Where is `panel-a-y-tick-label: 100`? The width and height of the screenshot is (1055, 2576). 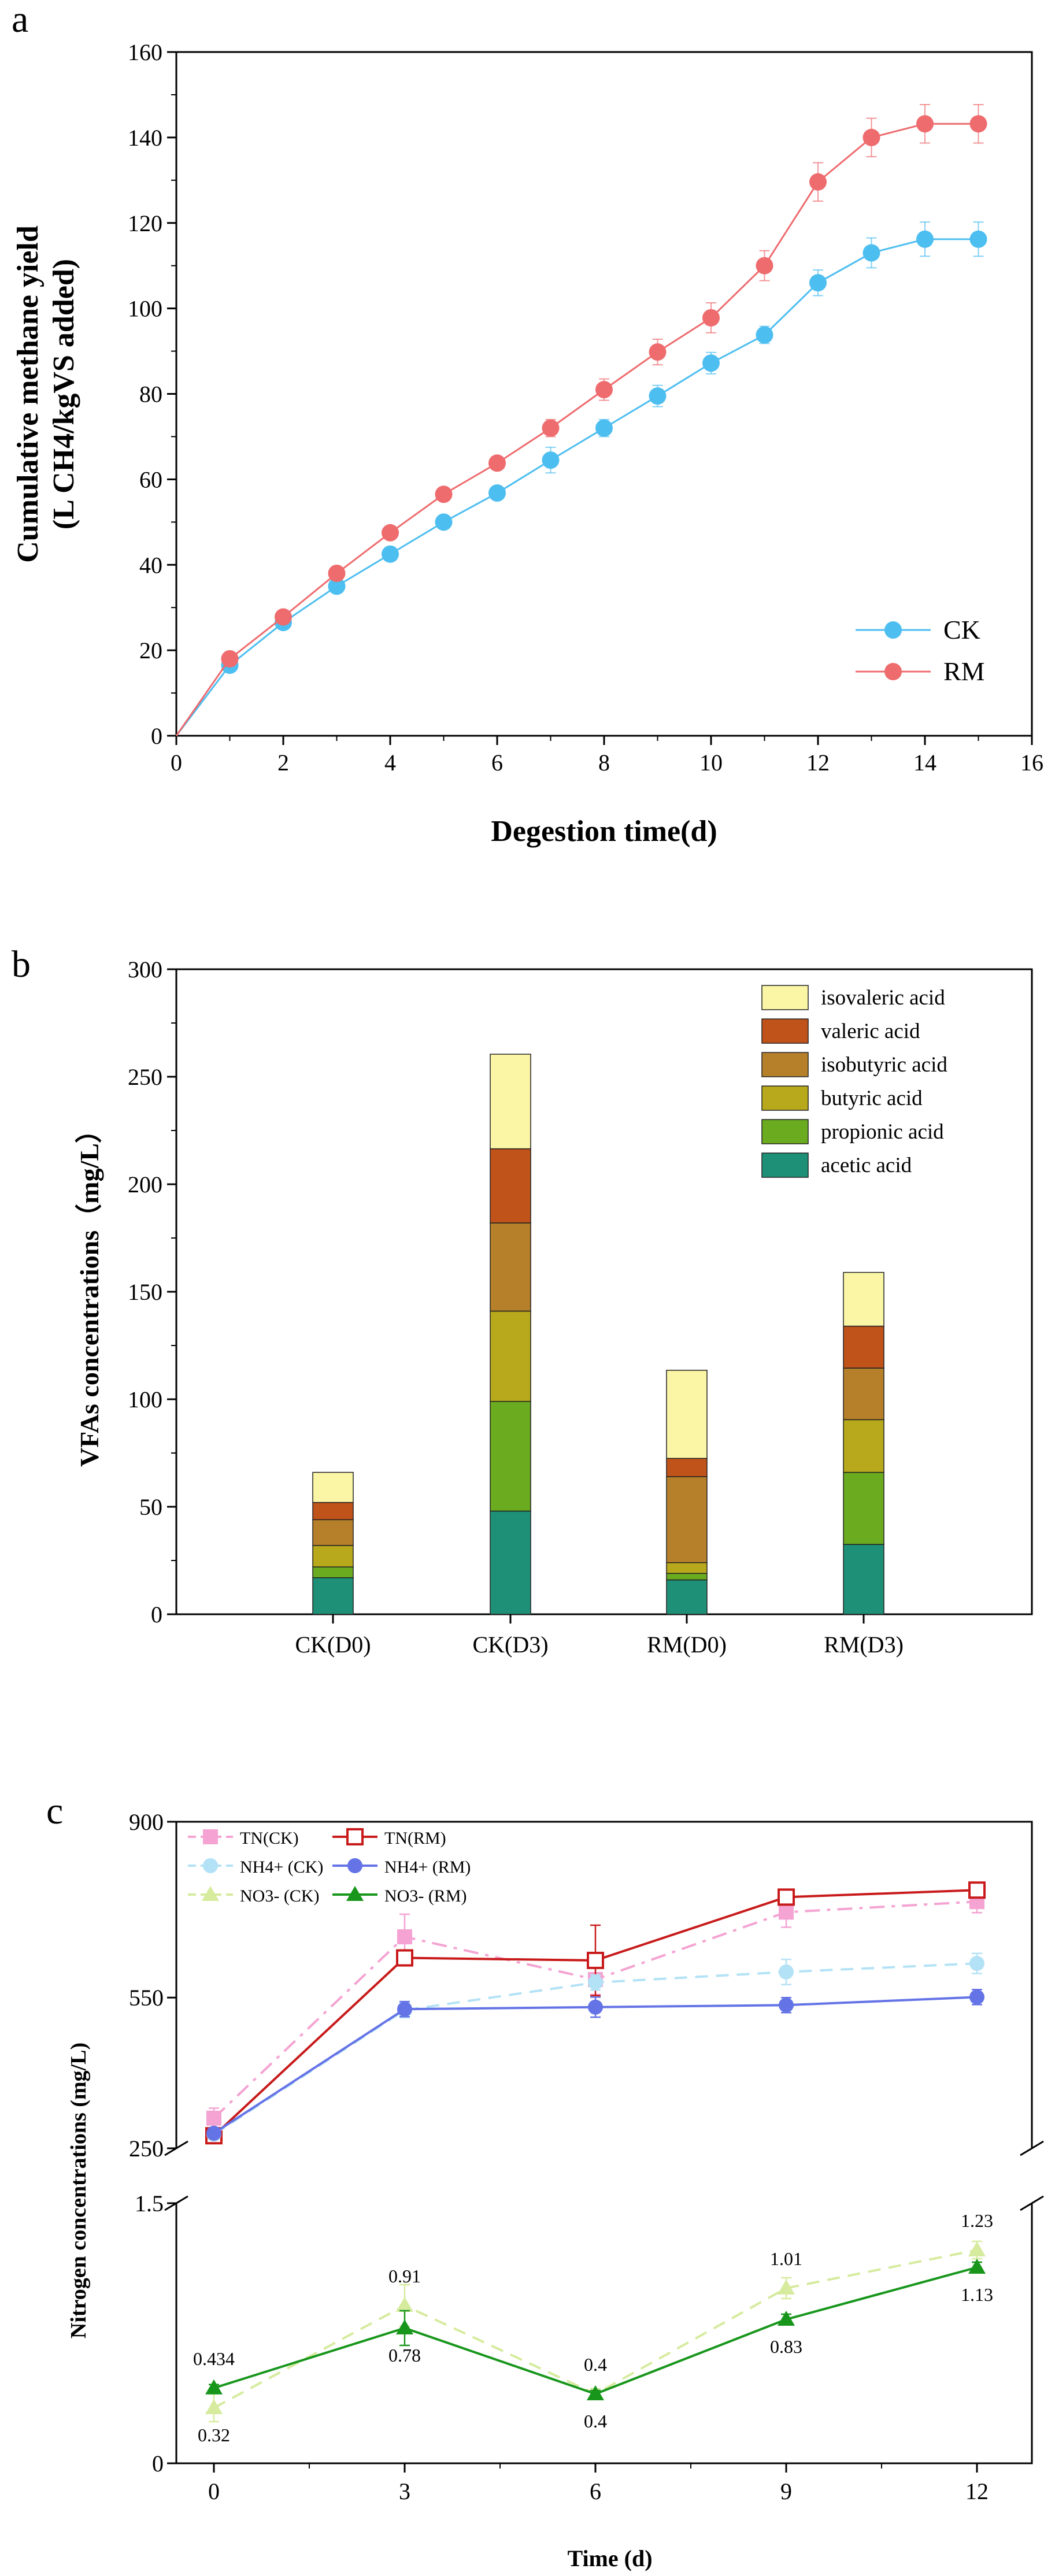 panel-a-y-tick-label: 100 is located at coordinates (145, 309).